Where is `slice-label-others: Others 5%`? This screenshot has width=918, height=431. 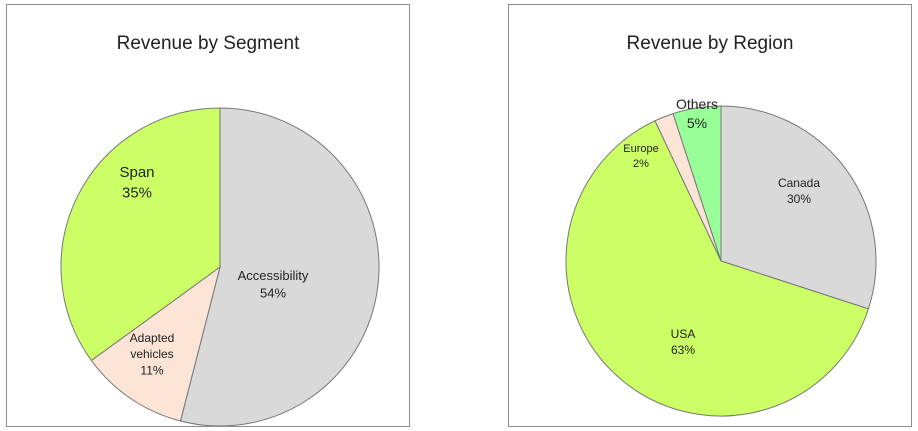 slice-label-others: Others 5% is located at coordinates (697, 113).